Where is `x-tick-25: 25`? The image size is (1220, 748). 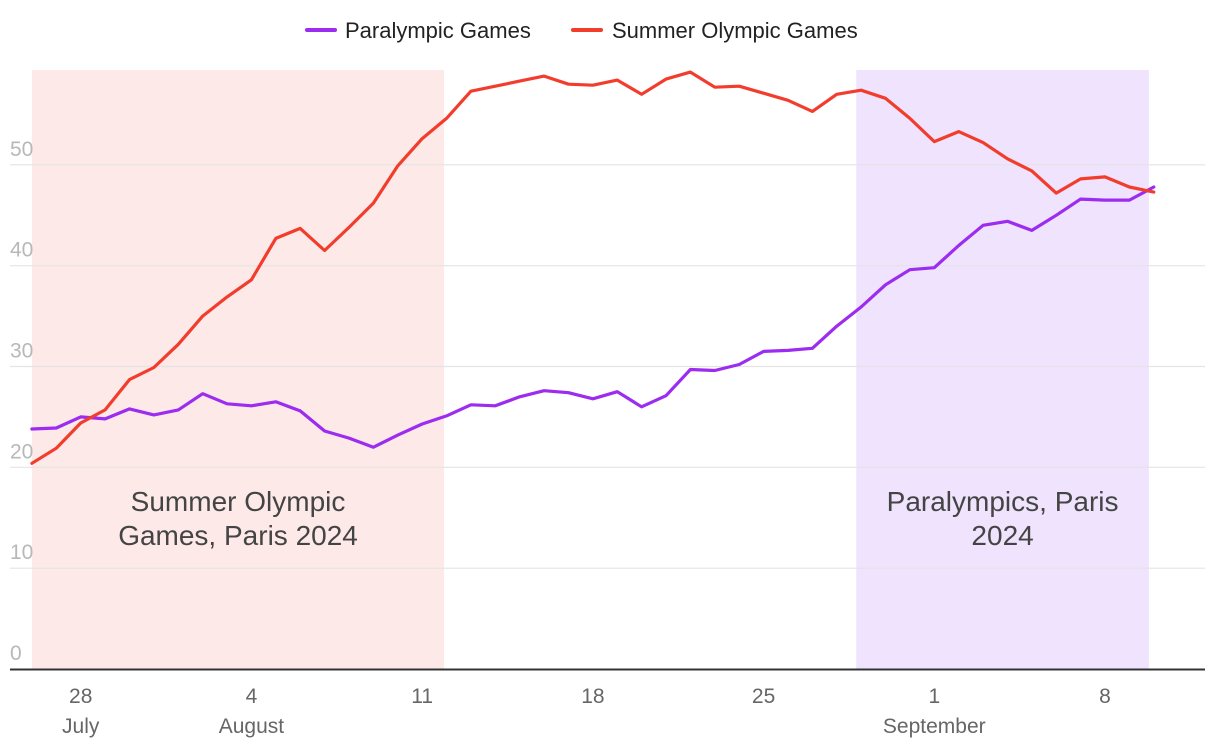
x-tick-25: 25 is located at coordinates (763, 696).